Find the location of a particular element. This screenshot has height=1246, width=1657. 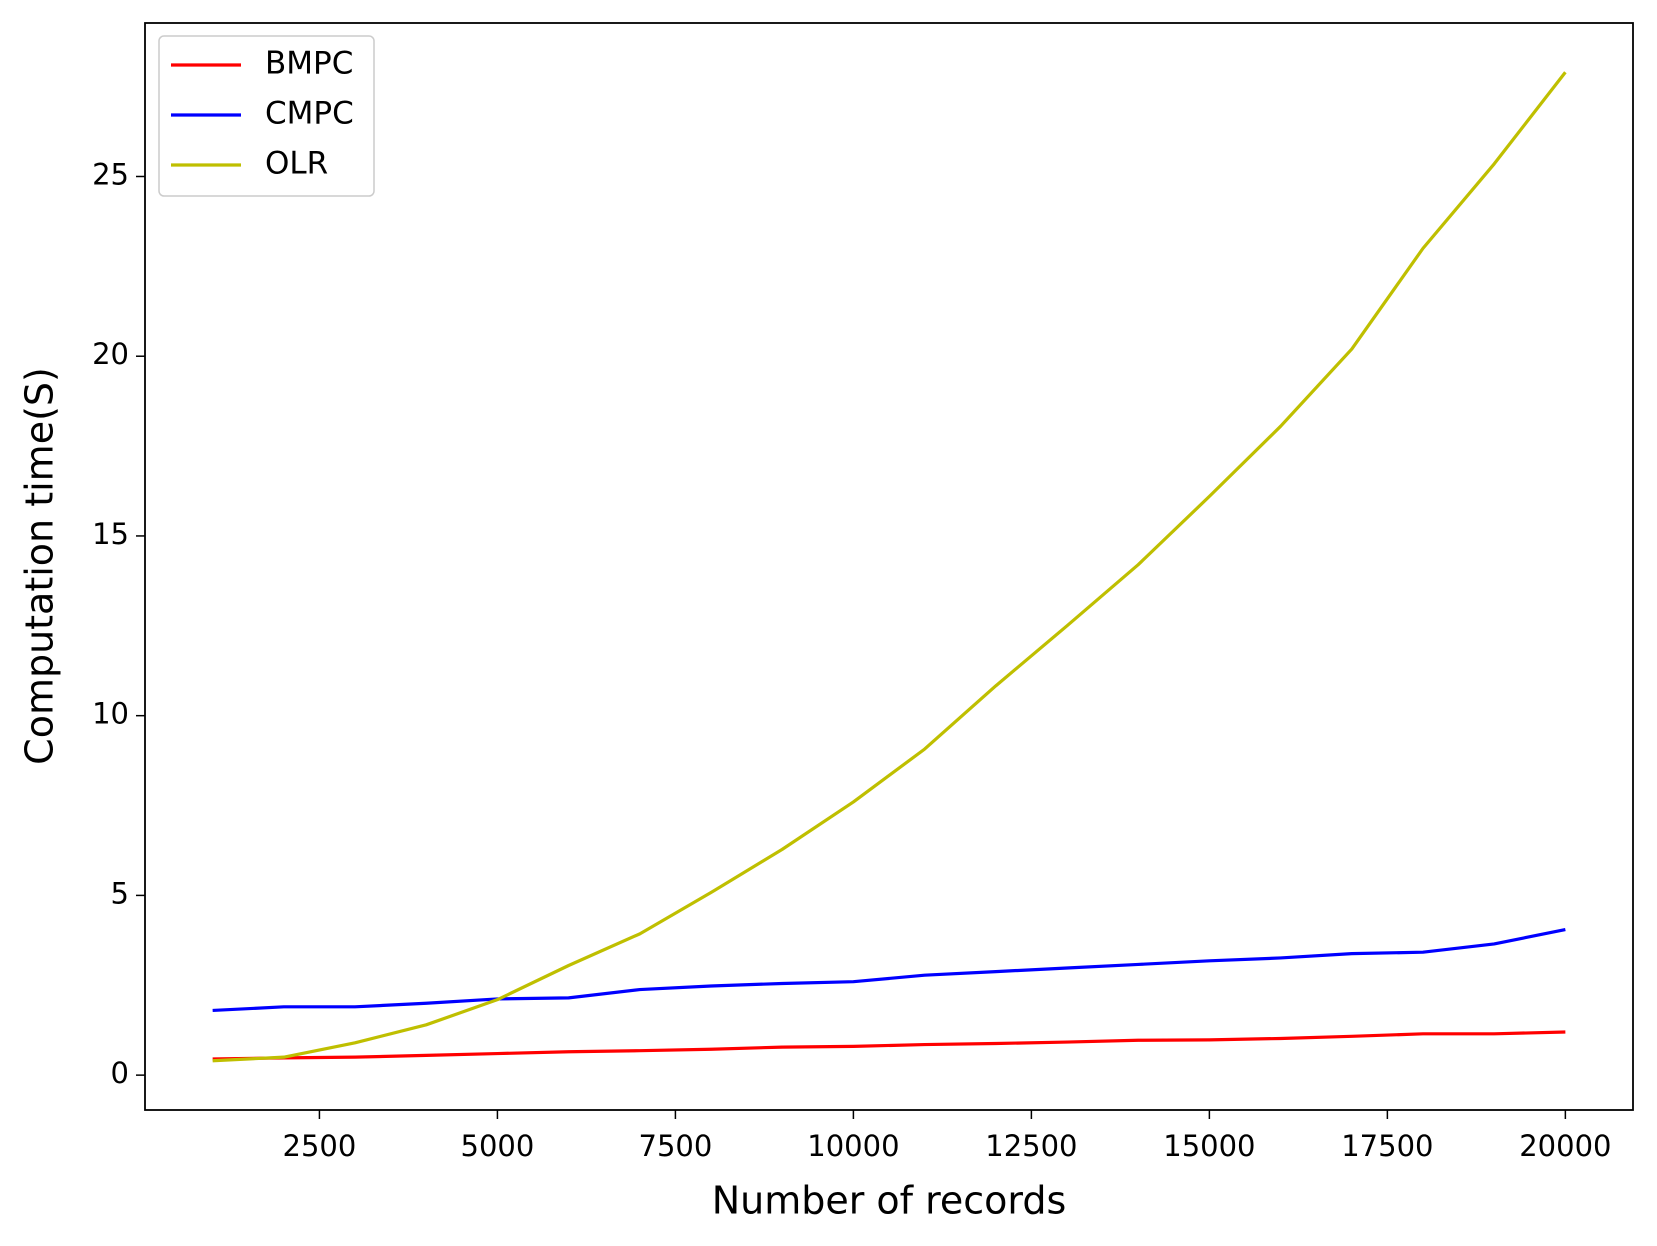

x-tick-label: 2500 is located at coordinates (320, 1146).